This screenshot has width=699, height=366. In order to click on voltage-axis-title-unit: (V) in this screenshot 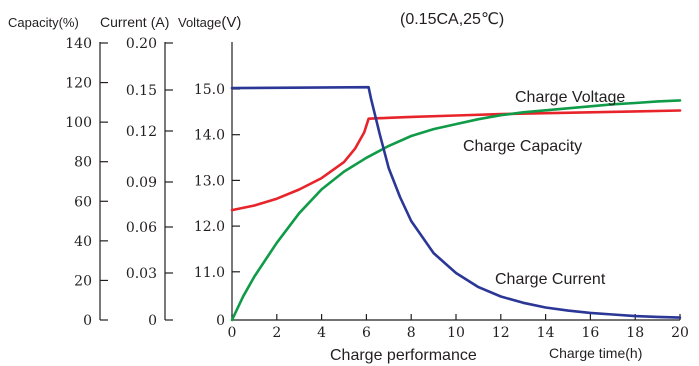, I will do `click(231, 22)`.